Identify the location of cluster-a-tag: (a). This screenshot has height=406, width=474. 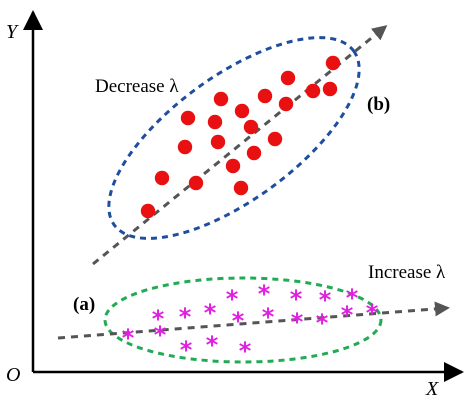
(84, 304).